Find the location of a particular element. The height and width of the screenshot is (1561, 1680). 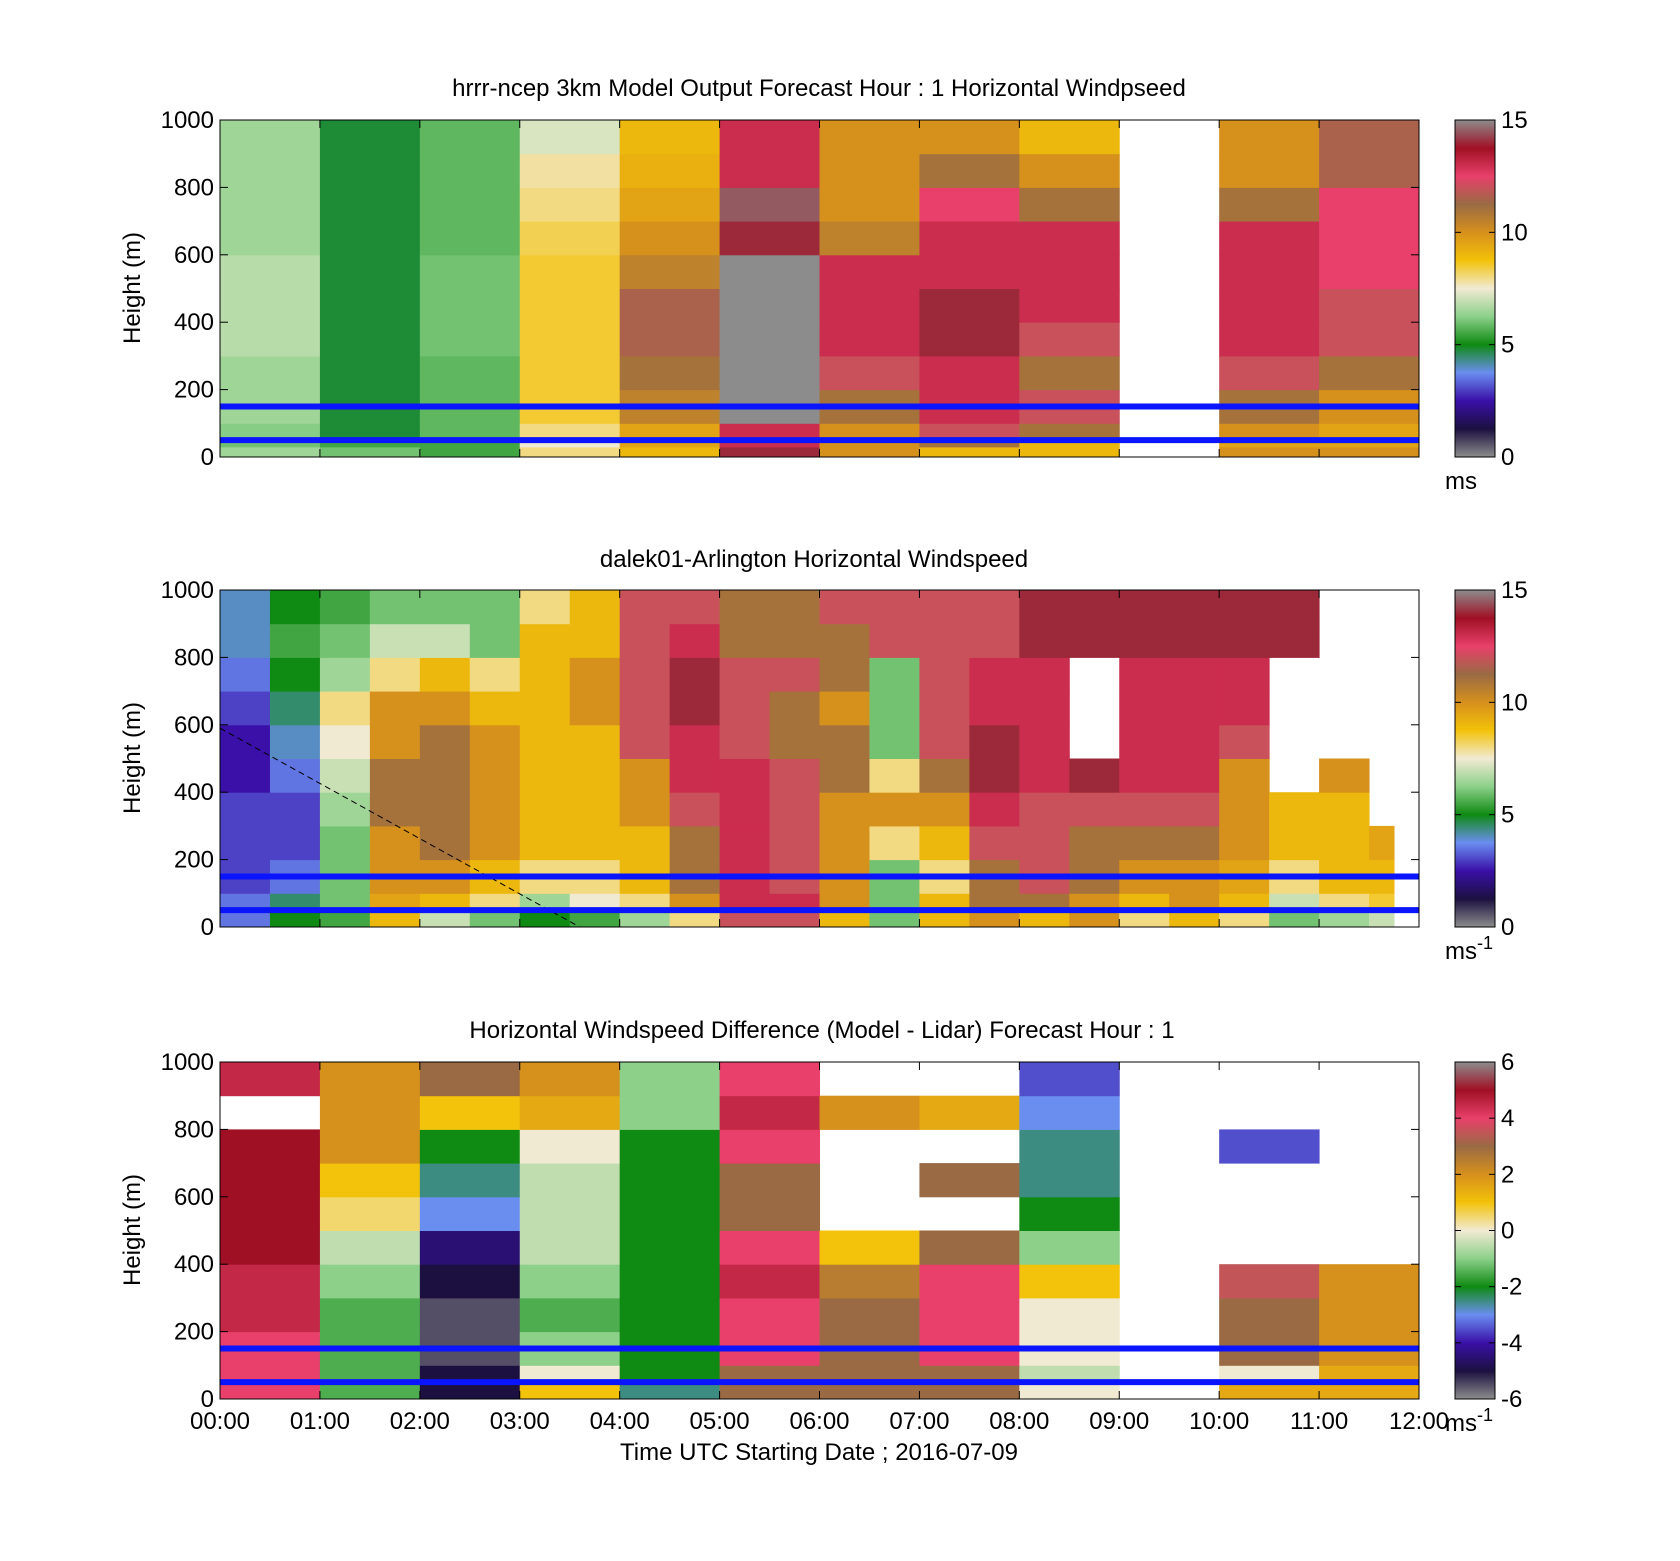

x-tick-label: 07:00 is located at coordinates (919, 1421).